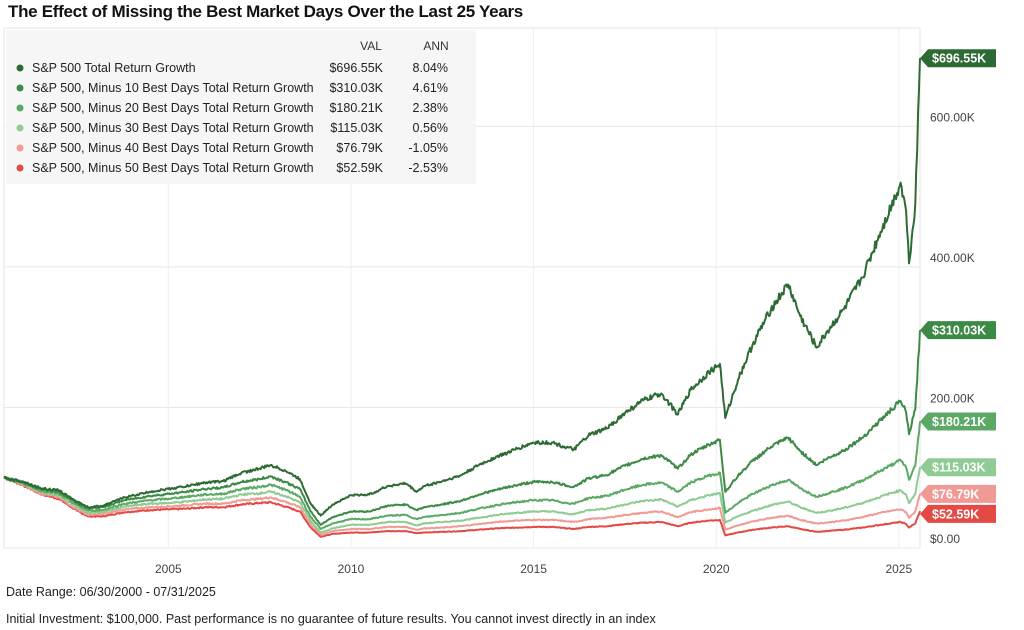 This screenshot has width=1024, height=630. Describe the element at coordinates (371, 46) in the screenshot. I see `legend-header-val: VAL` at that location.